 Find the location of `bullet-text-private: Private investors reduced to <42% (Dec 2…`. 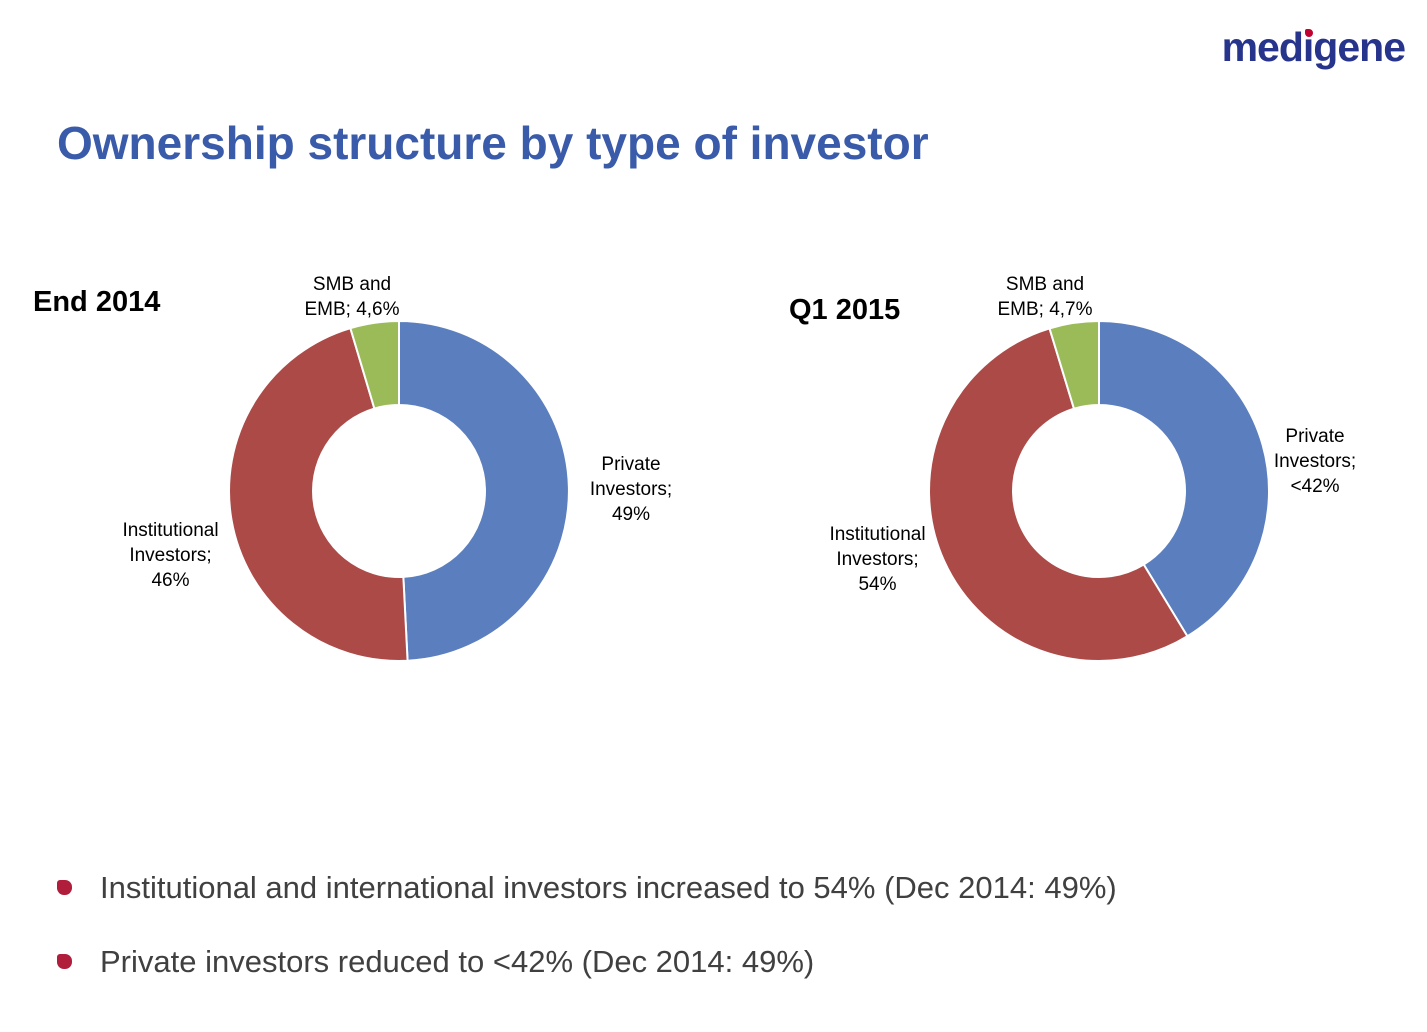

bullet-text-private: Private investors reduced to <42% (Dec 2… is located at coordinates (457, 961).